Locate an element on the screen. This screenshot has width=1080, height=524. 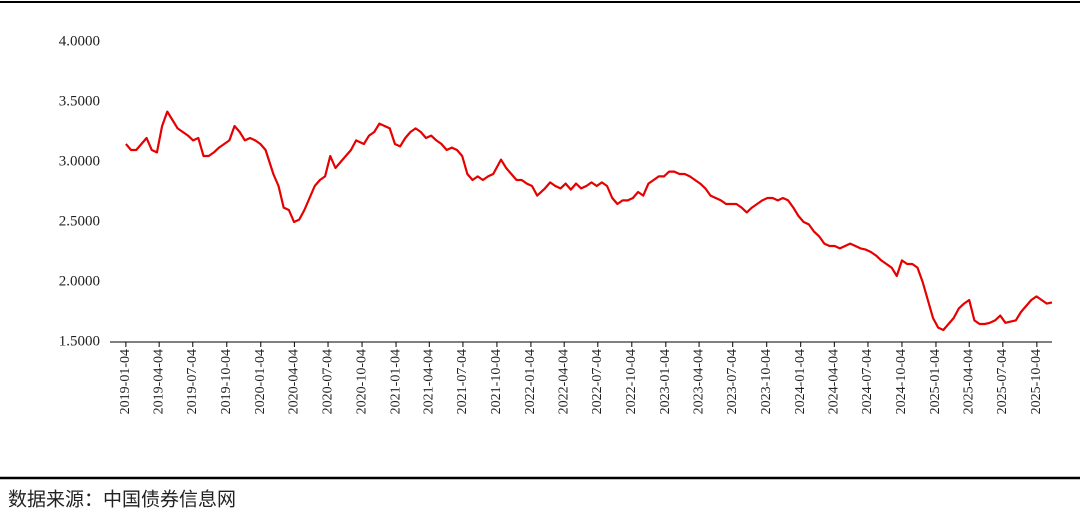
x-tick-label: 2023-10-04 is located at coordinates (766, 381).